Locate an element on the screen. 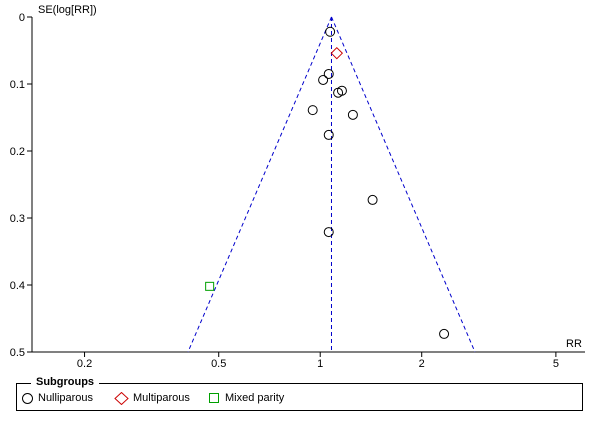 The width and height of the screenshot is (600, 428). y-tick-label: 0.4 is located at coordinates (17, 286).